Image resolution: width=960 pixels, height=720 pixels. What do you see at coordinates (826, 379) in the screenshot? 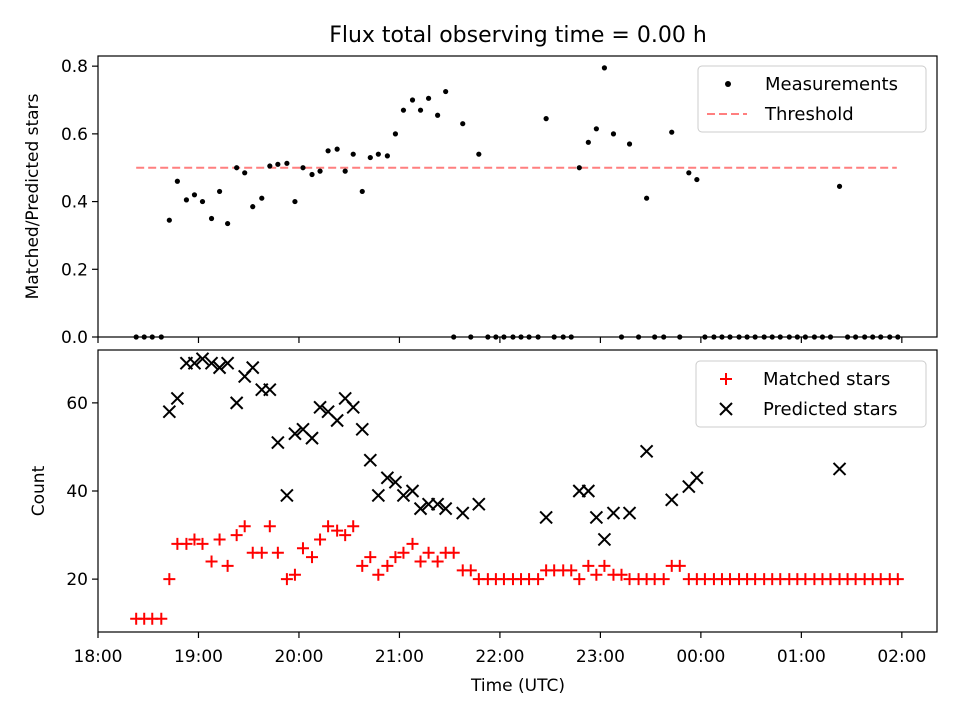
I see `legend-matched-label: Matched stars` at bounding box center [826, 379].